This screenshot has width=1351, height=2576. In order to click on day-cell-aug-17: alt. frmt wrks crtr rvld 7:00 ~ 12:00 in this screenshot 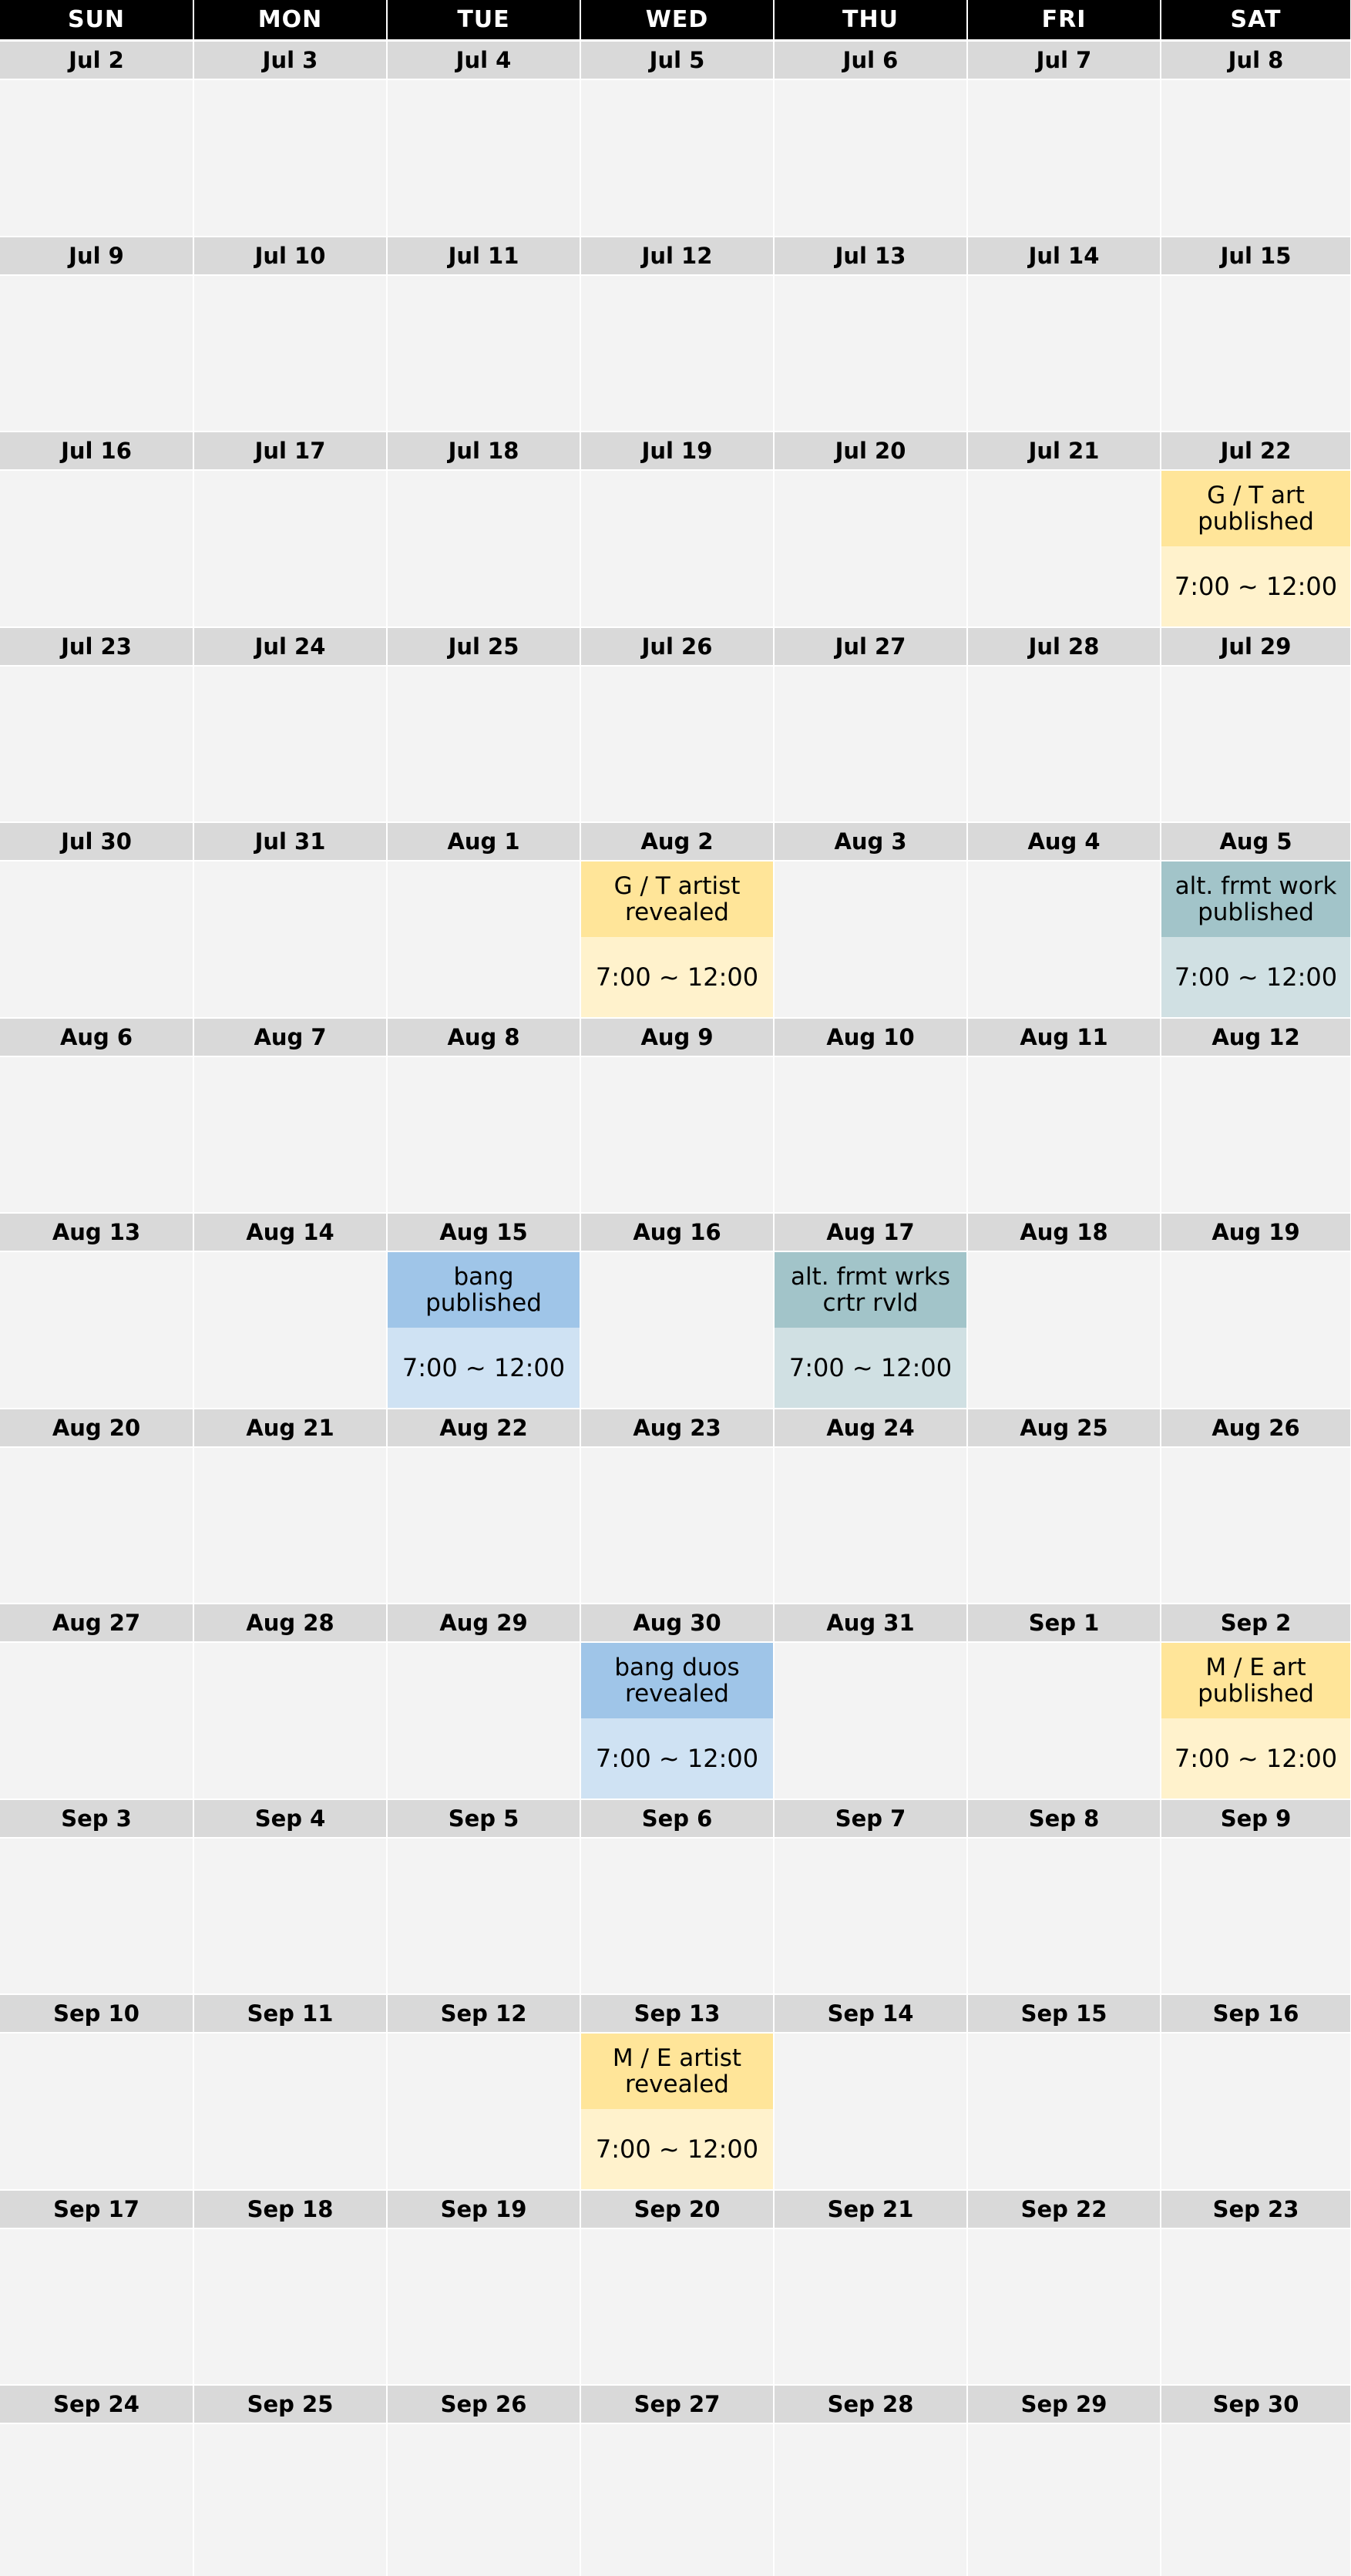, I will do `click(870, 1330)`.